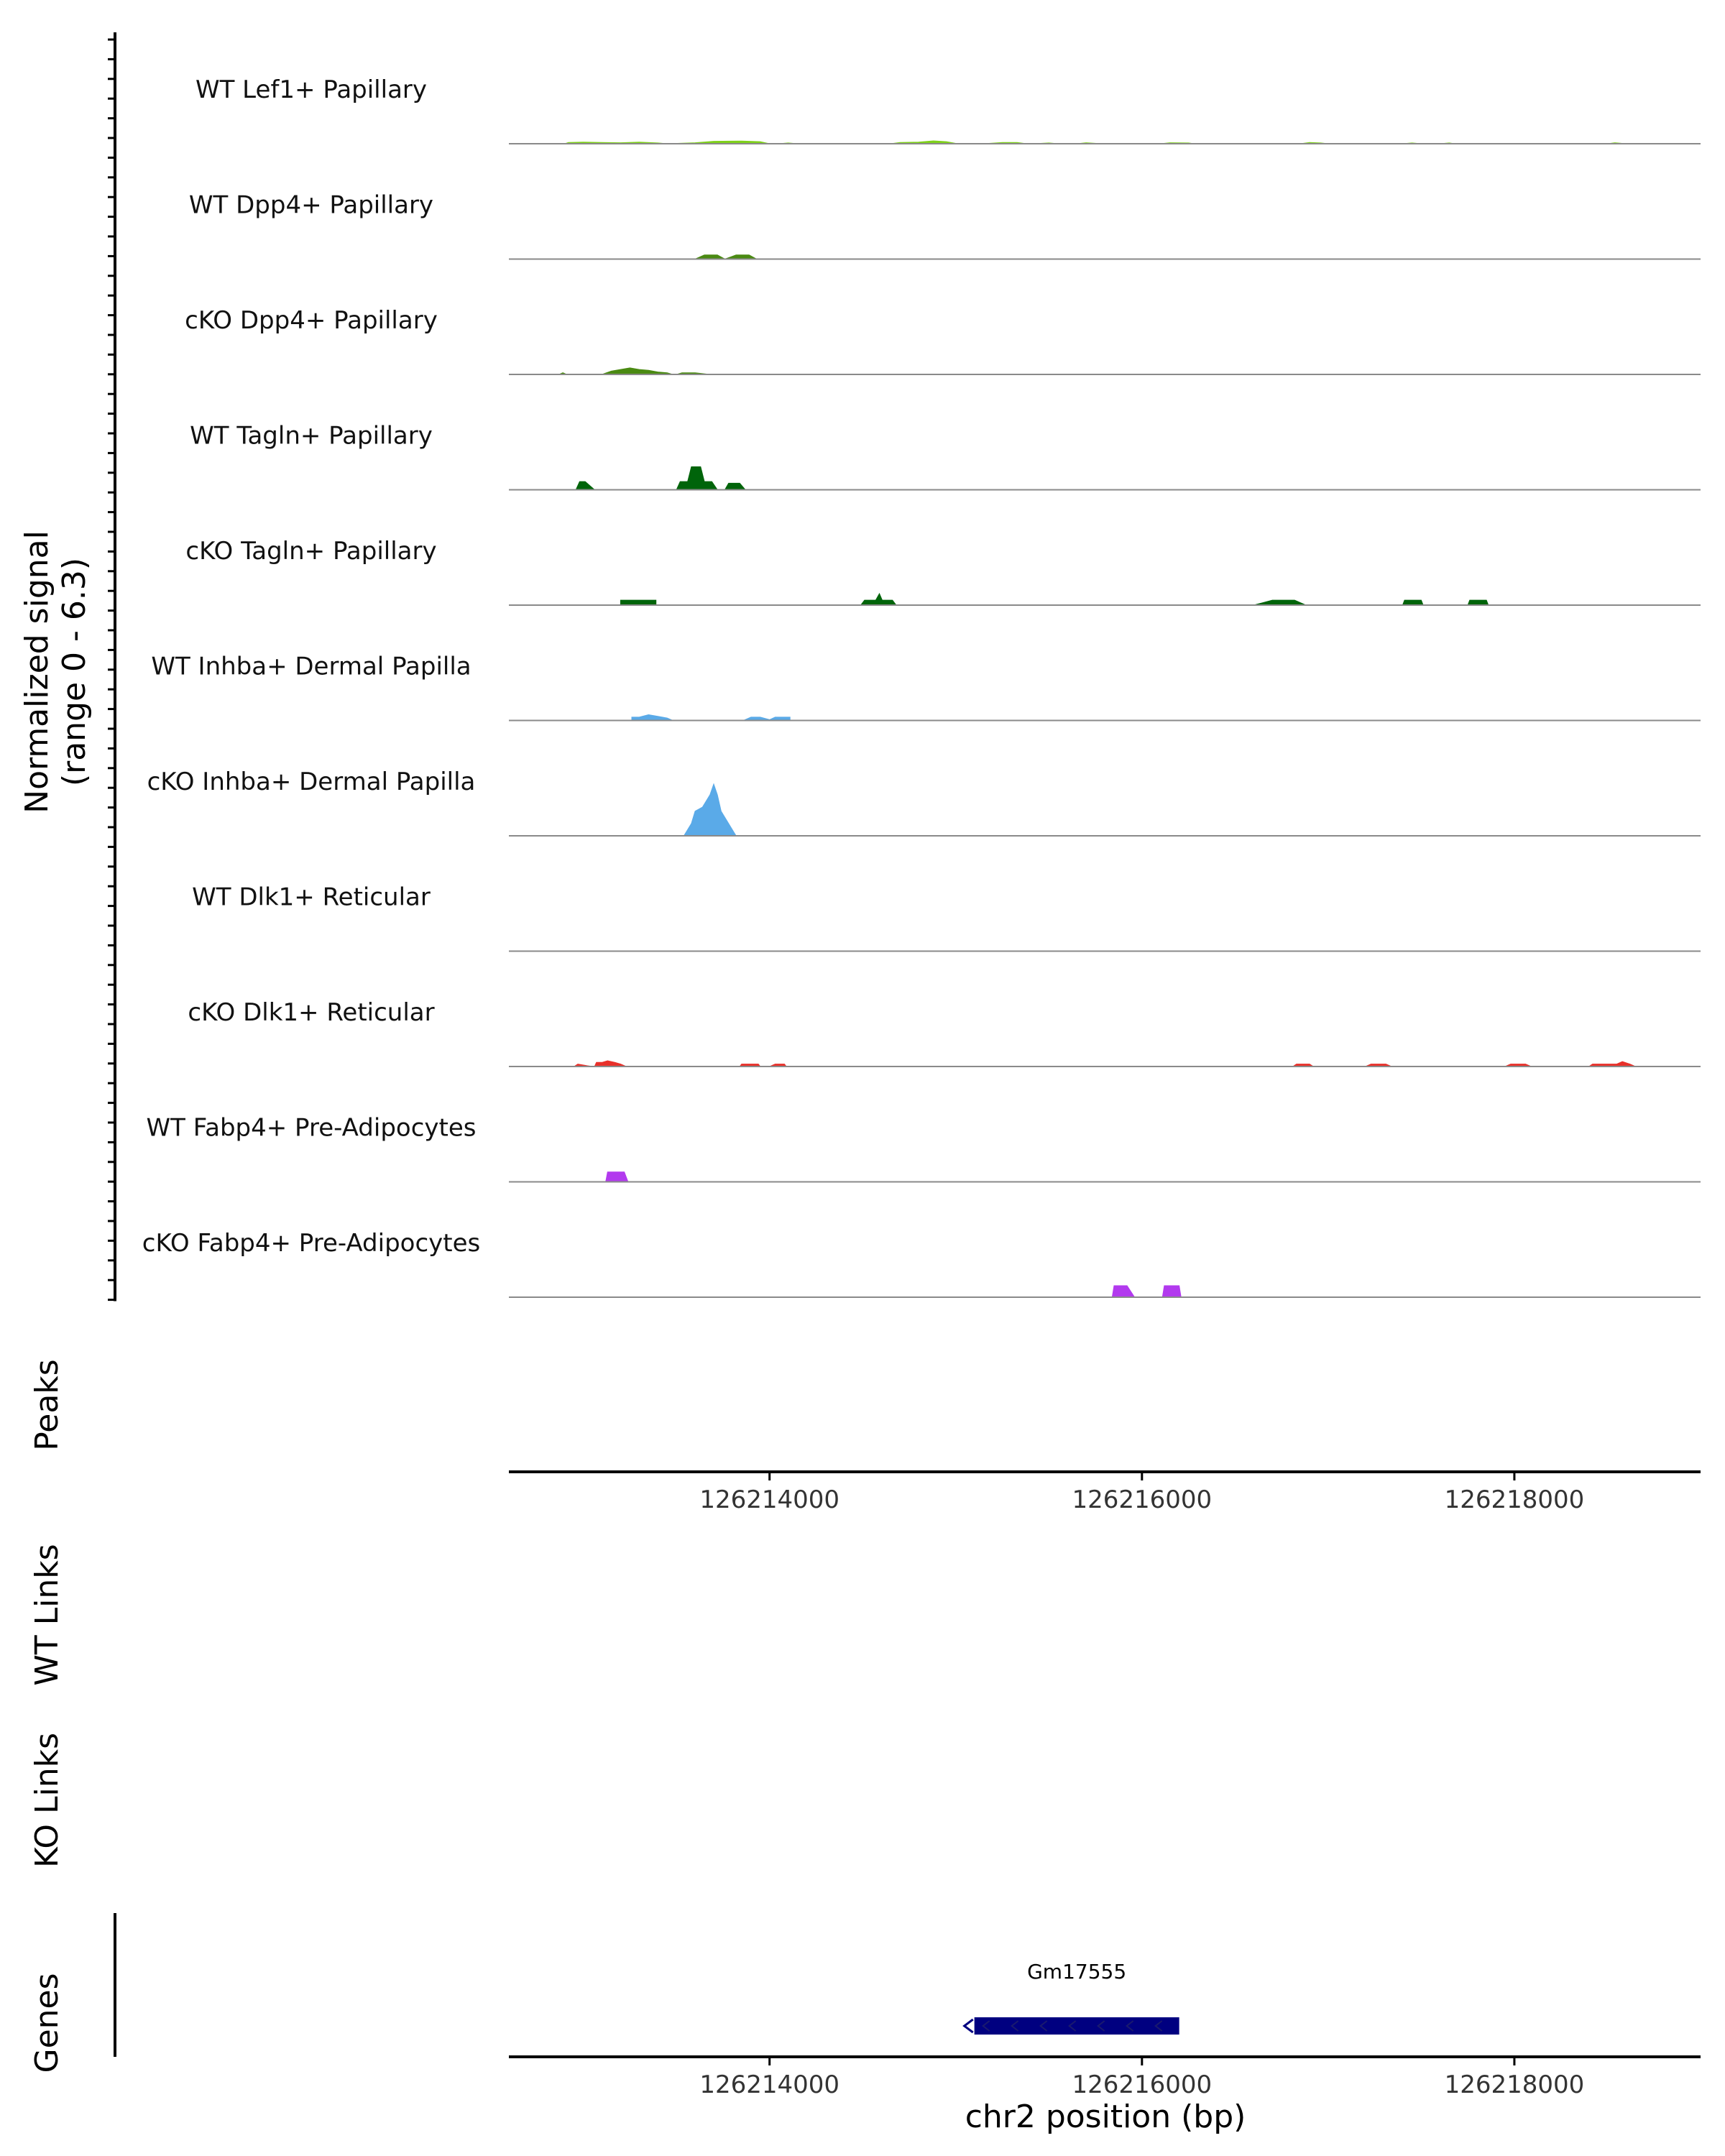 This screenshot has height=2156, width=1725. What do you see at coordinates (74, 672) in the screenshot?
I see `y-axis-range-label: (range 0 - 6.3)` at bounding box center [74, 672].